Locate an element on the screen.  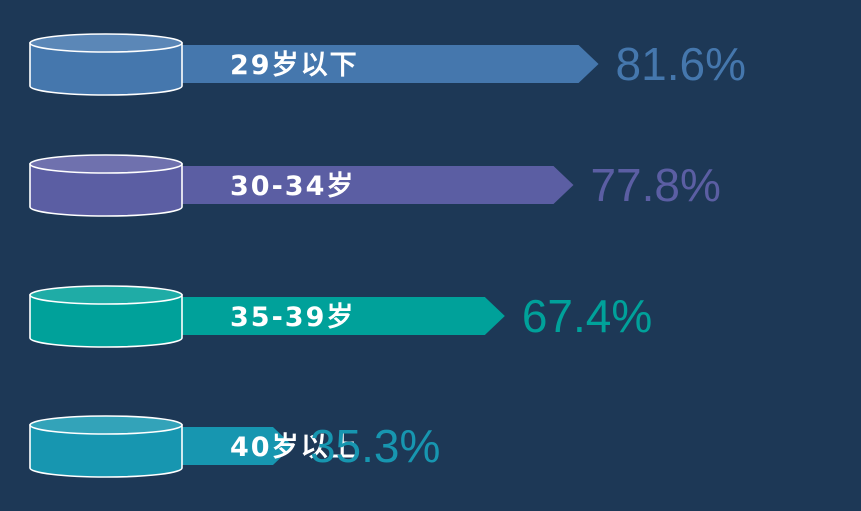
value-label: 77.8% is located at coordinates (655, 185).